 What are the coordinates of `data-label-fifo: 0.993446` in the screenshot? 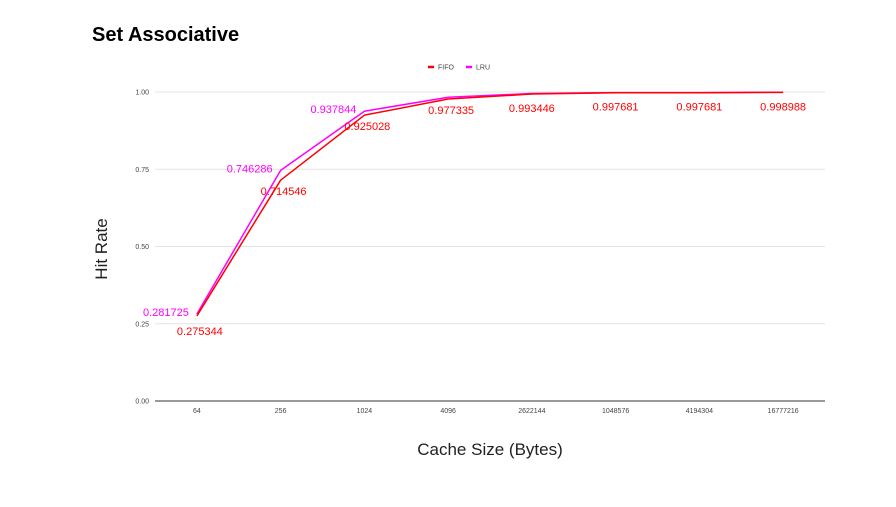 It's located at (532, 109).